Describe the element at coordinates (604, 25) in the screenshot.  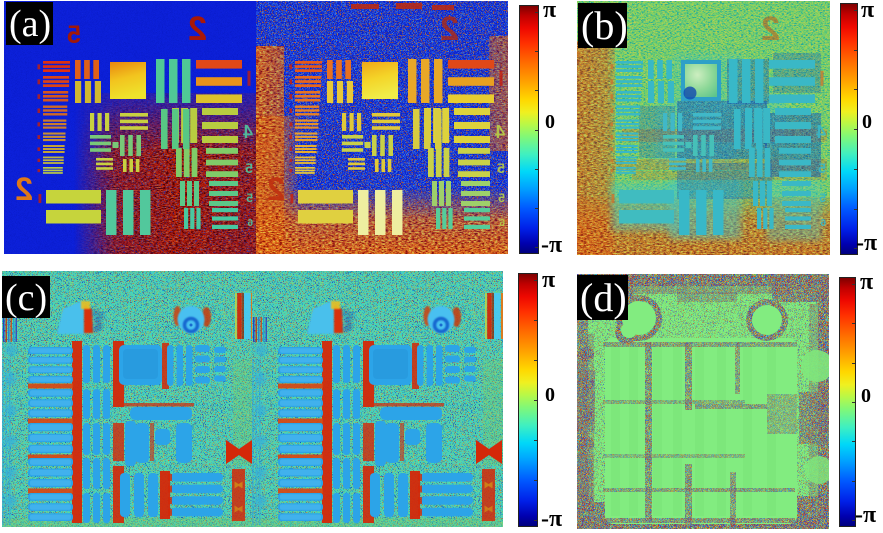
I see `svg-text: (b)` at that location.